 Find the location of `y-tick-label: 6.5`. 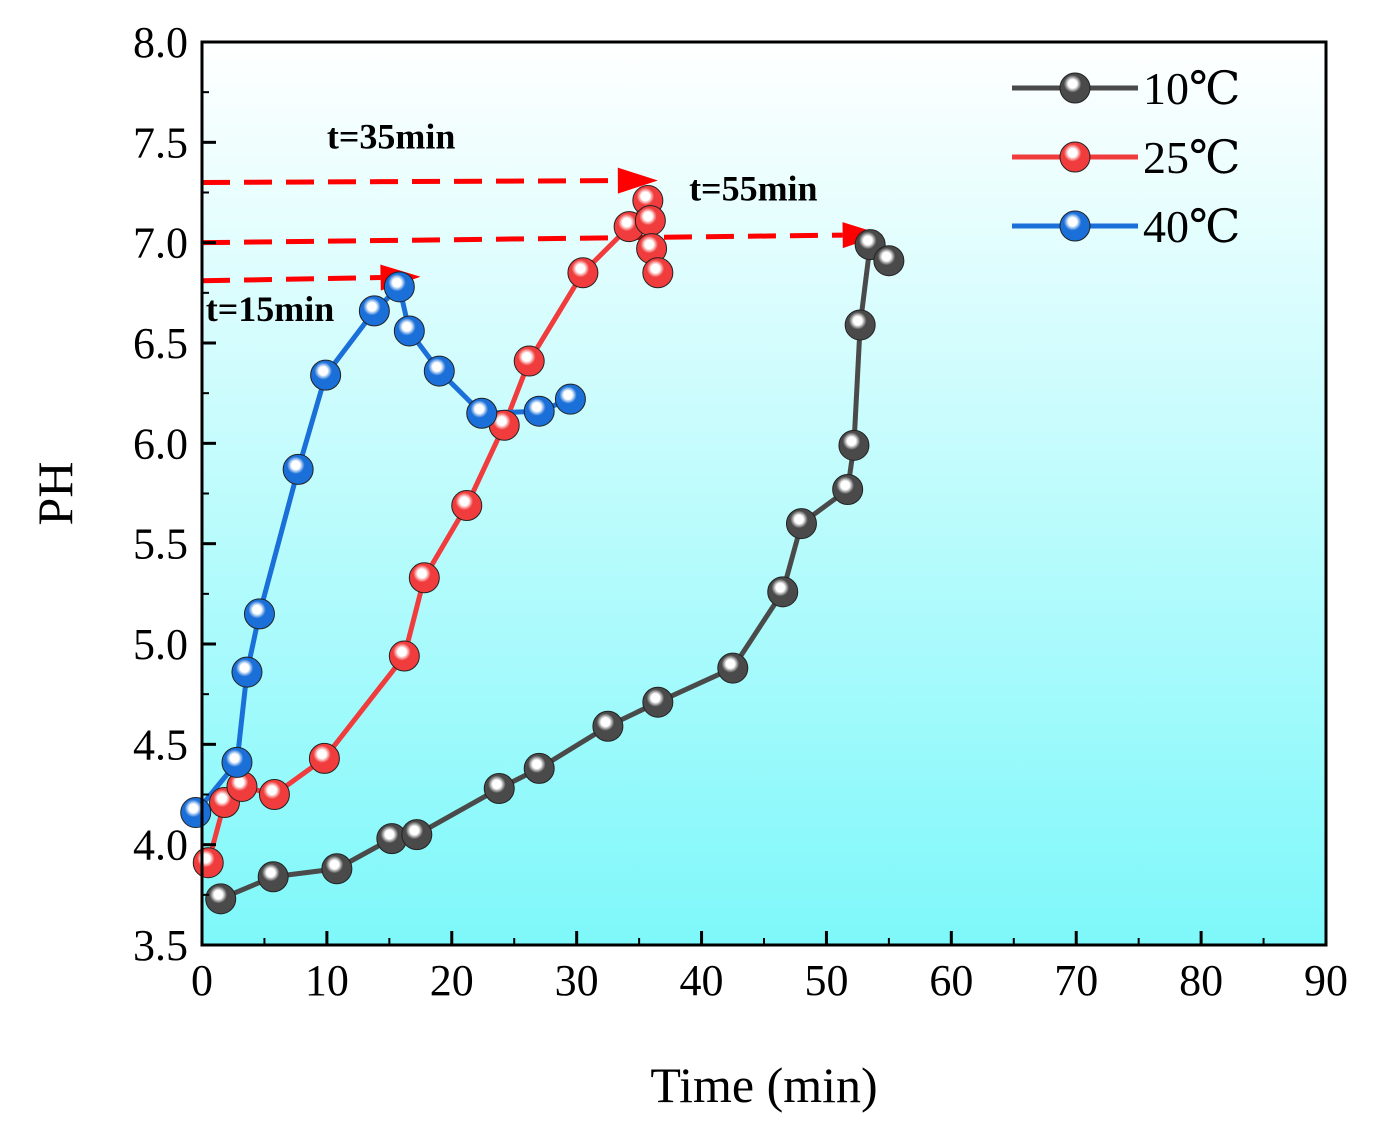

y-tick-label: 6.5 is located at coordinates (160, 343).